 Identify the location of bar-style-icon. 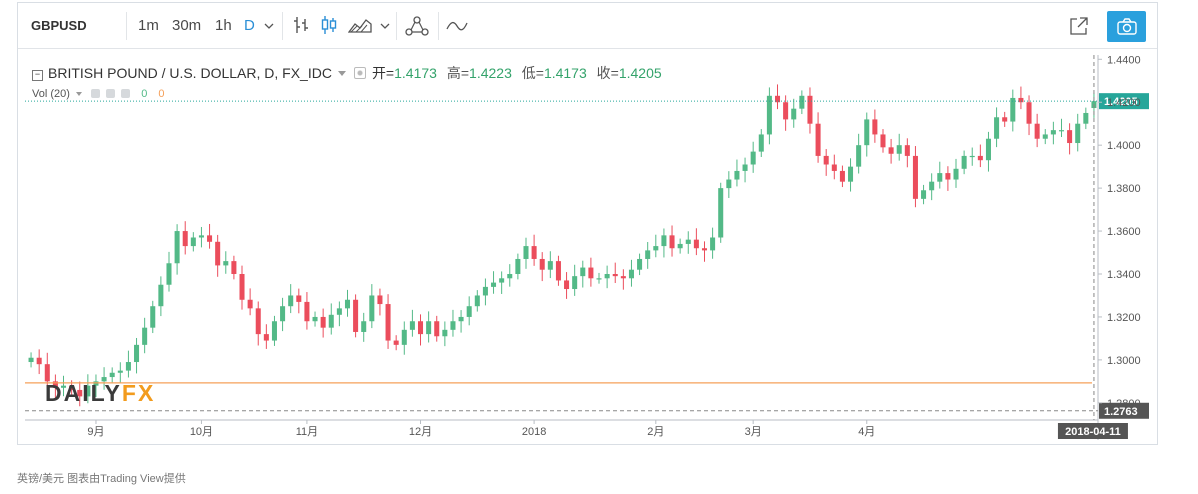
(301, 25).